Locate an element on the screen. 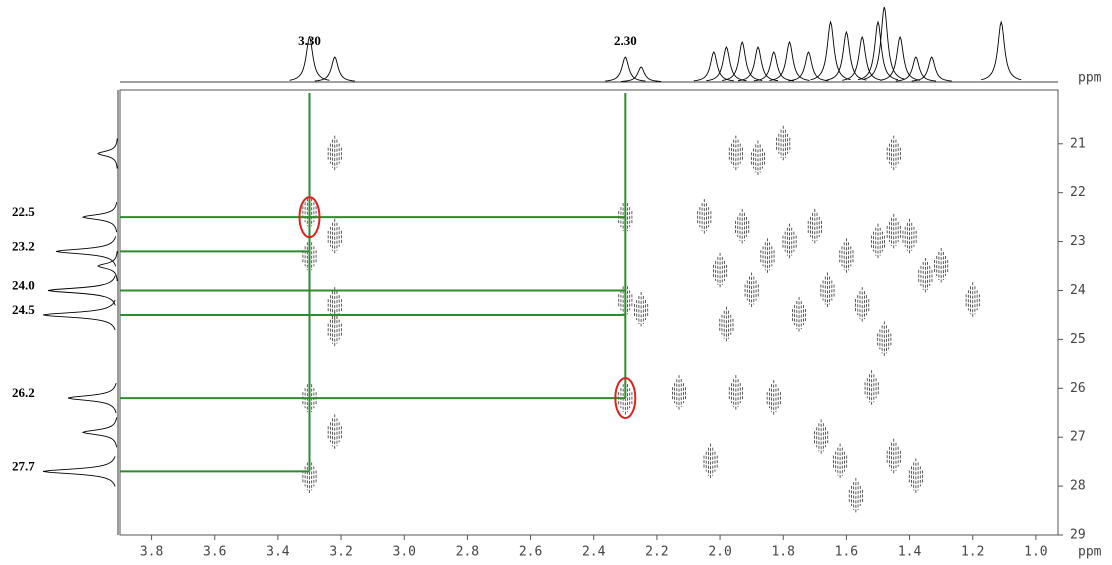  y-axis-label: ppm is located at coordinates (1090, 78).